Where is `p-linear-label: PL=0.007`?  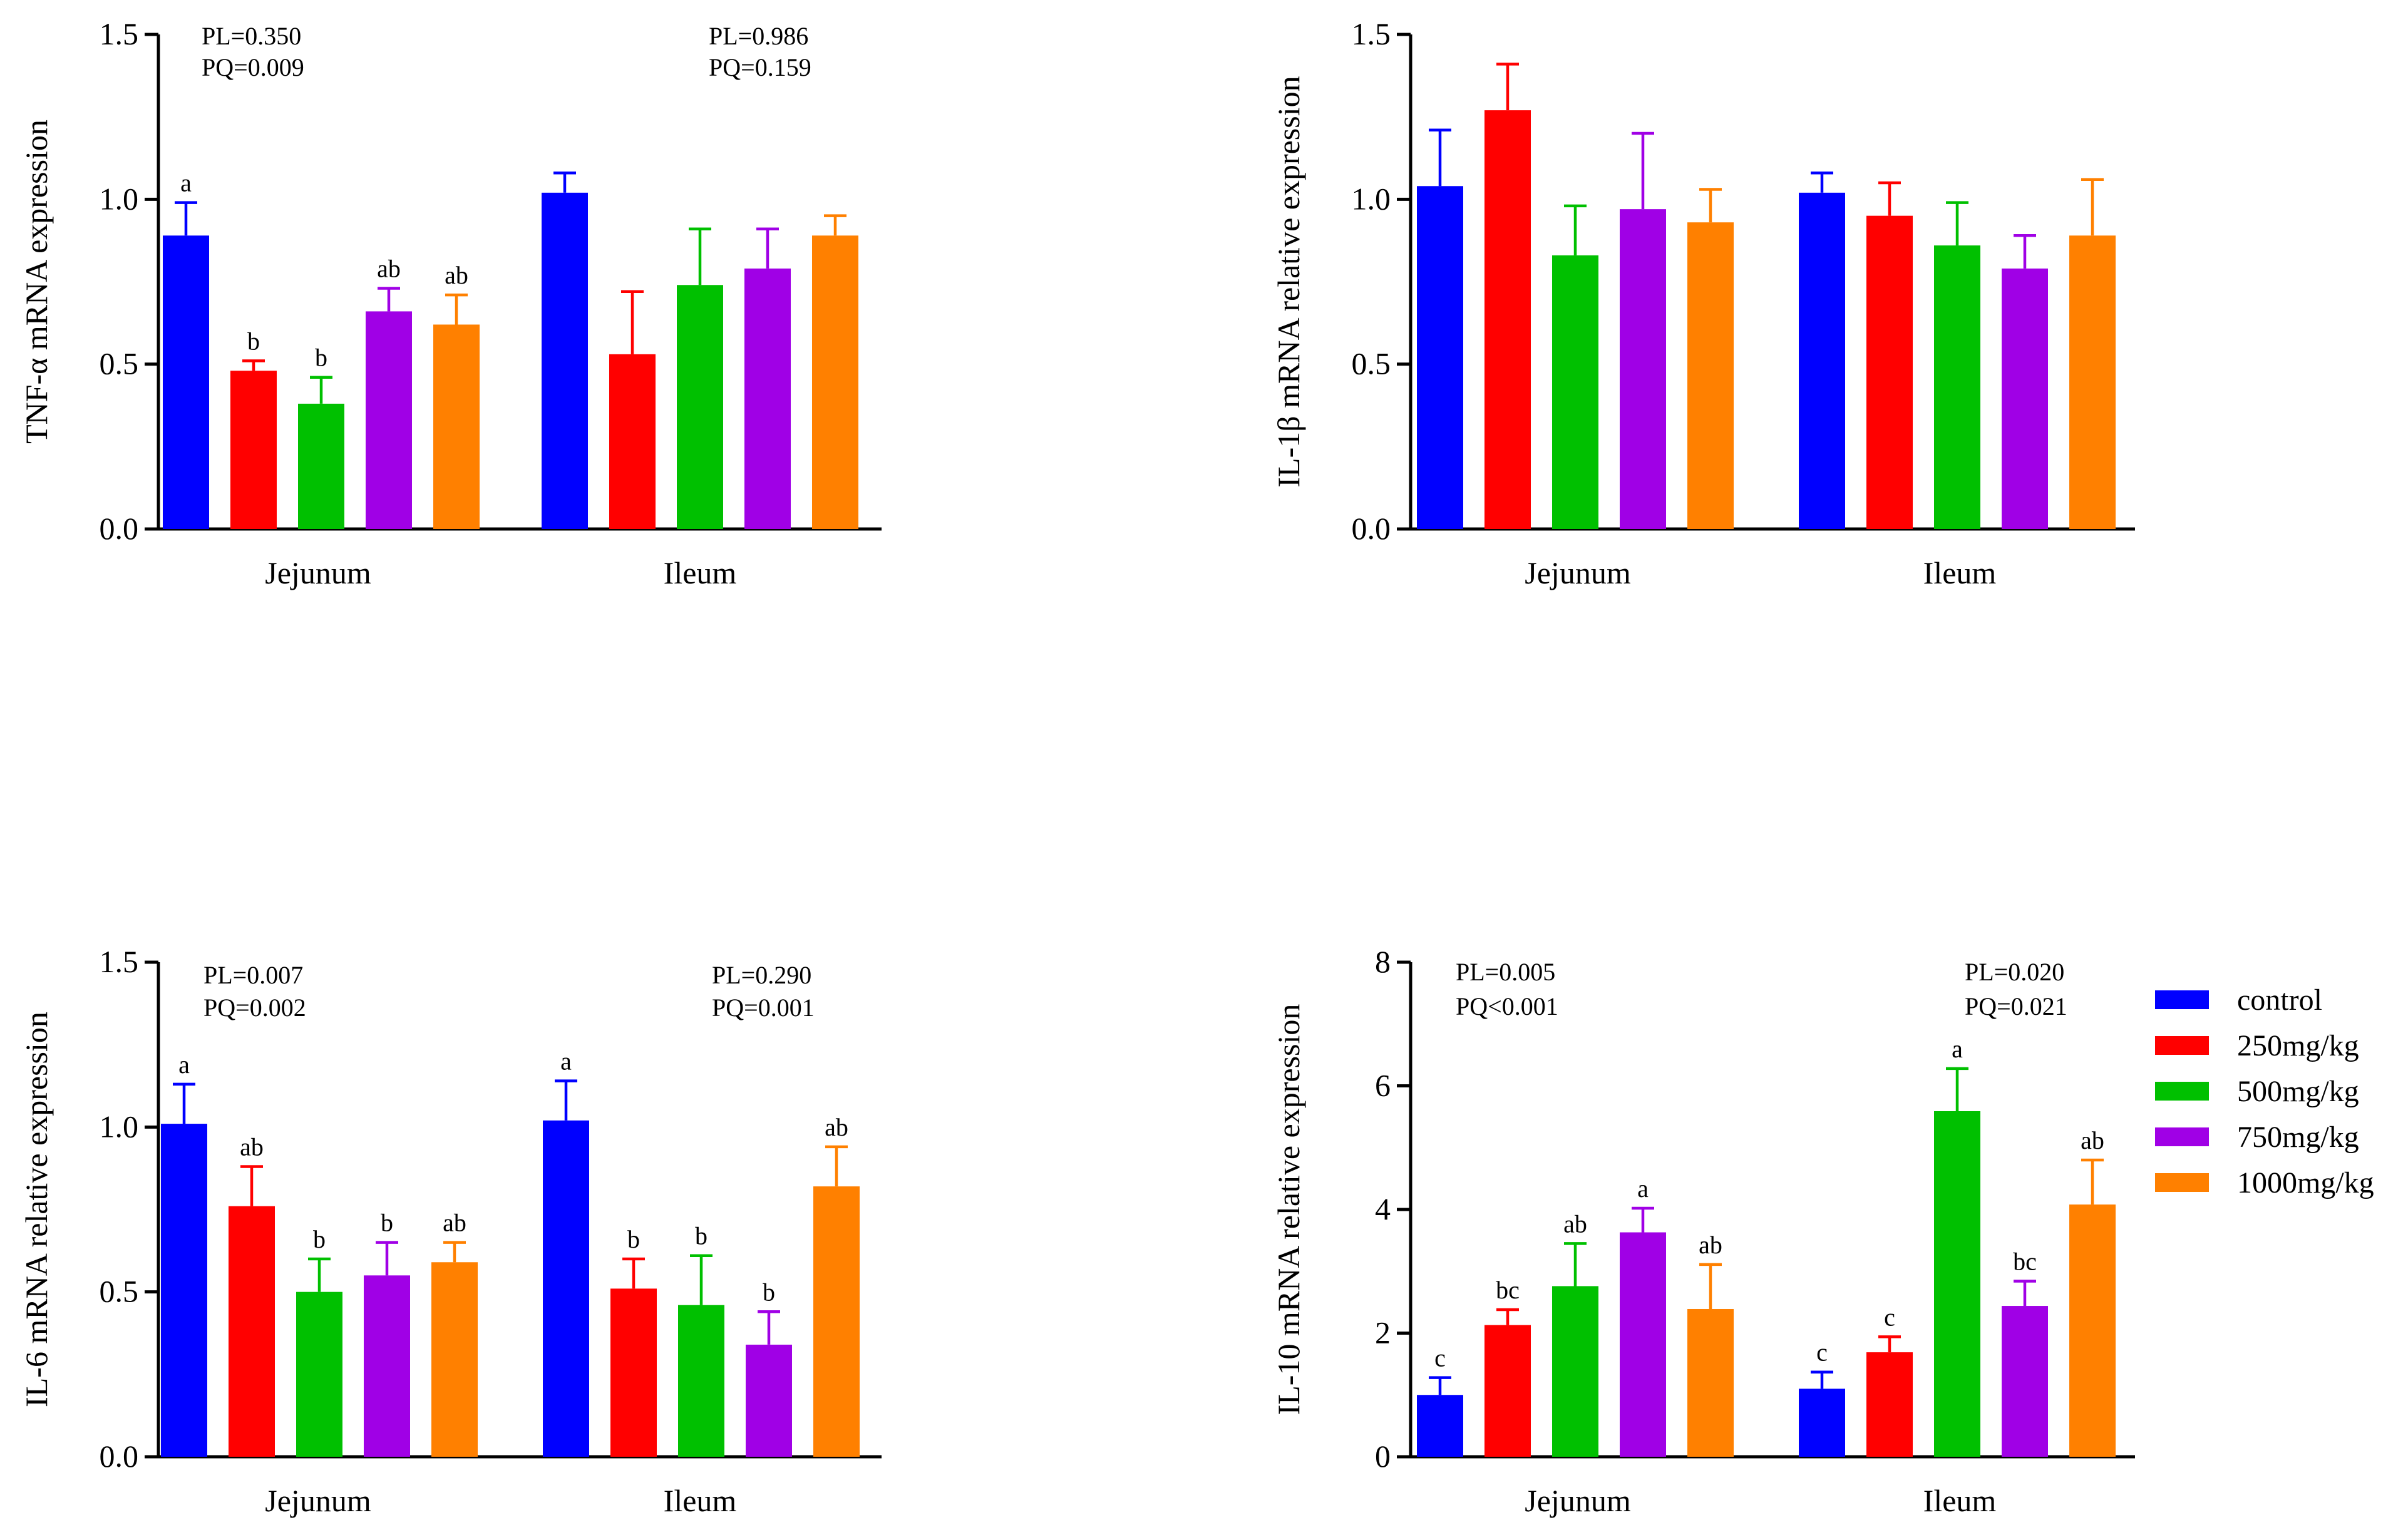
p-linear-label: PL=0.007 is located at coordinates (253, 975).